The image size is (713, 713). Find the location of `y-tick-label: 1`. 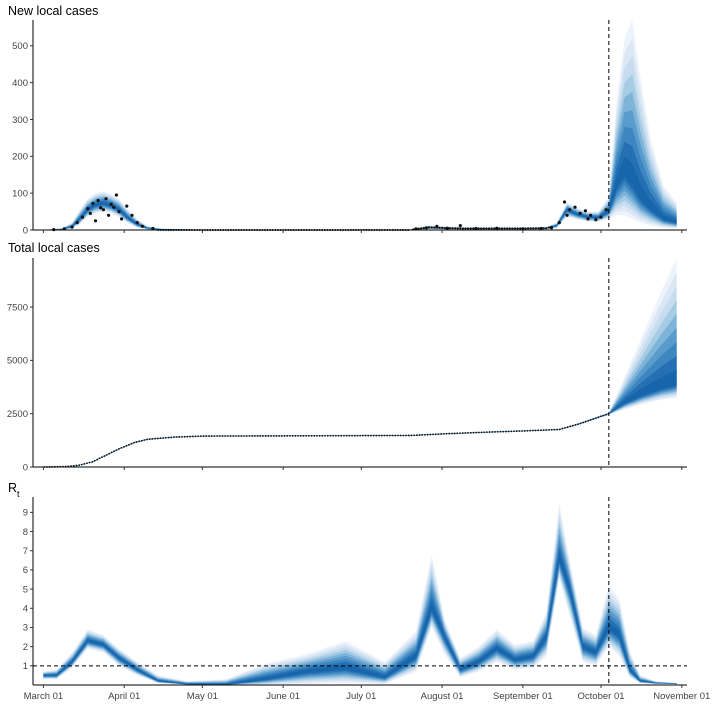

y-tick-label: 1 is located at coordinates (25, 666).